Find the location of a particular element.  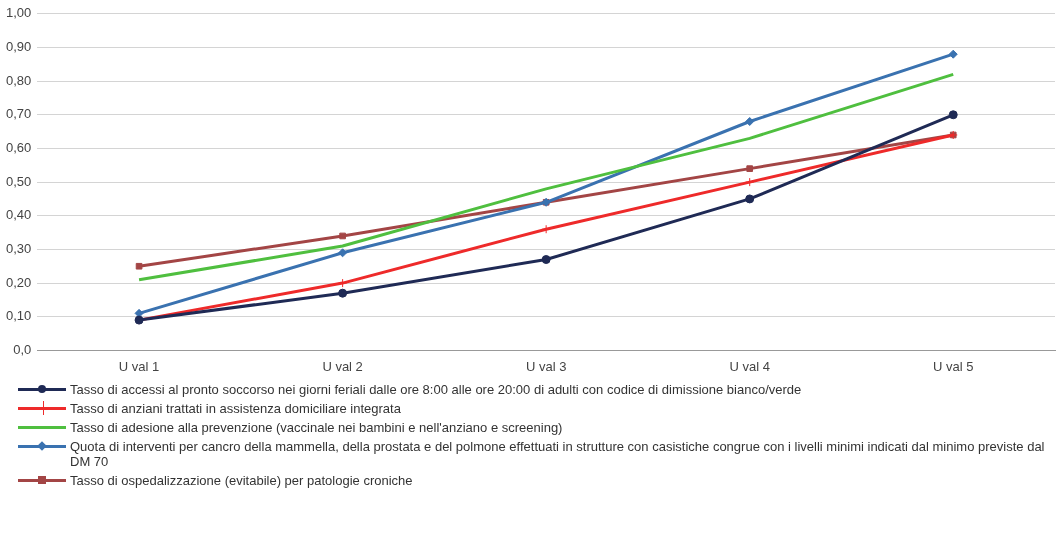

x-tick-label: U val 5 is located at coordinates (953, 366).